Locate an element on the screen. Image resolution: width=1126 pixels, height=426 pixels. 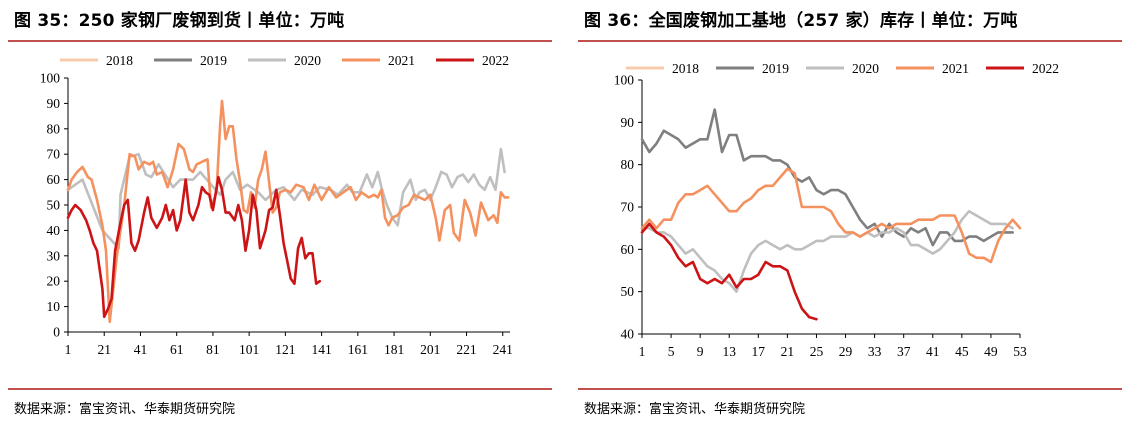
series-line-2019 is located at coordinates (827, 177).